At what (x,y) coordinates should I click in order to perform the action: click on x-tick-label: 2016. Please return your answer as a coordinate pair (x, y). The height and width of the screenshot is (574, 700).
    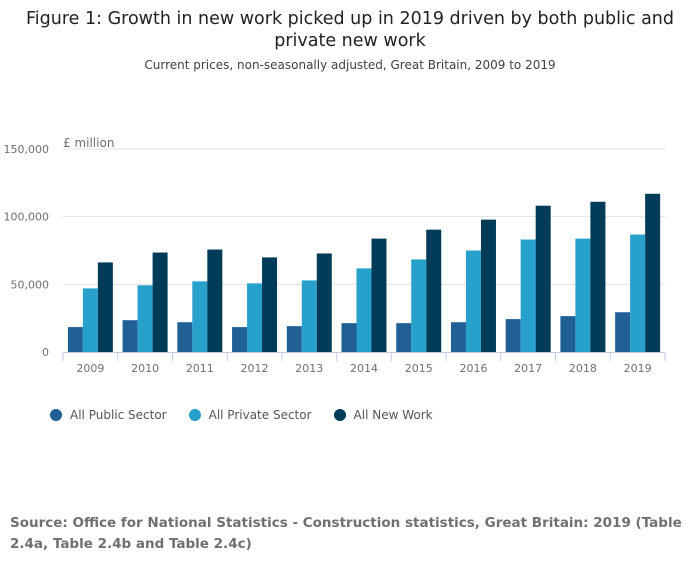
    Looking at the image, I should click on (473, 368).